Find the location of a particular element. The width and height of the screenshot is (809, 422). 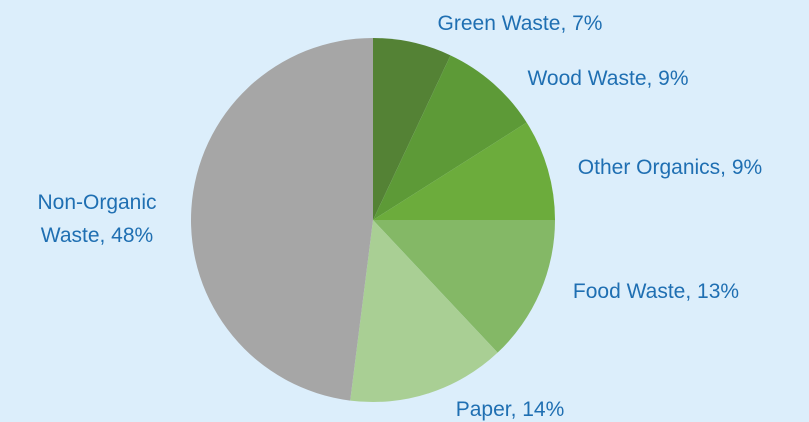

pie-slice-paper-label: Paper, 14% is located at coordinates (510, 409).